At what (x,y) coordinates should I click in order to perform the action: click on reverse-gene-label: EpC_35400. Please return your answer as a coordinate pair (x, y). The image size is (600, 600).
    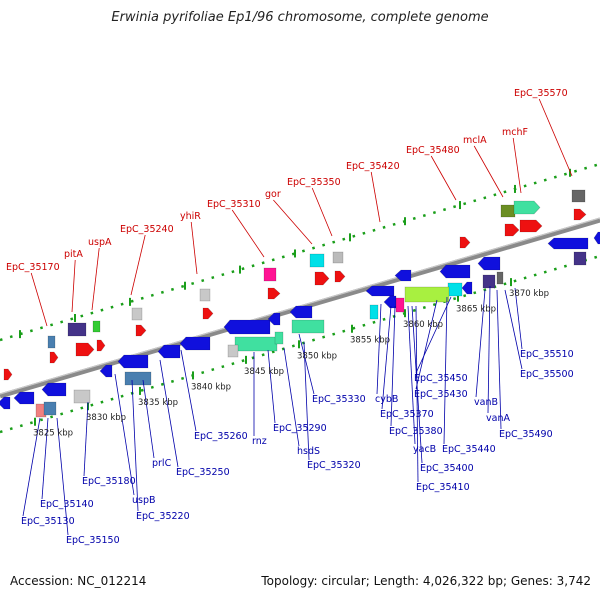
    Looking at the image, I should click on (447, 468).